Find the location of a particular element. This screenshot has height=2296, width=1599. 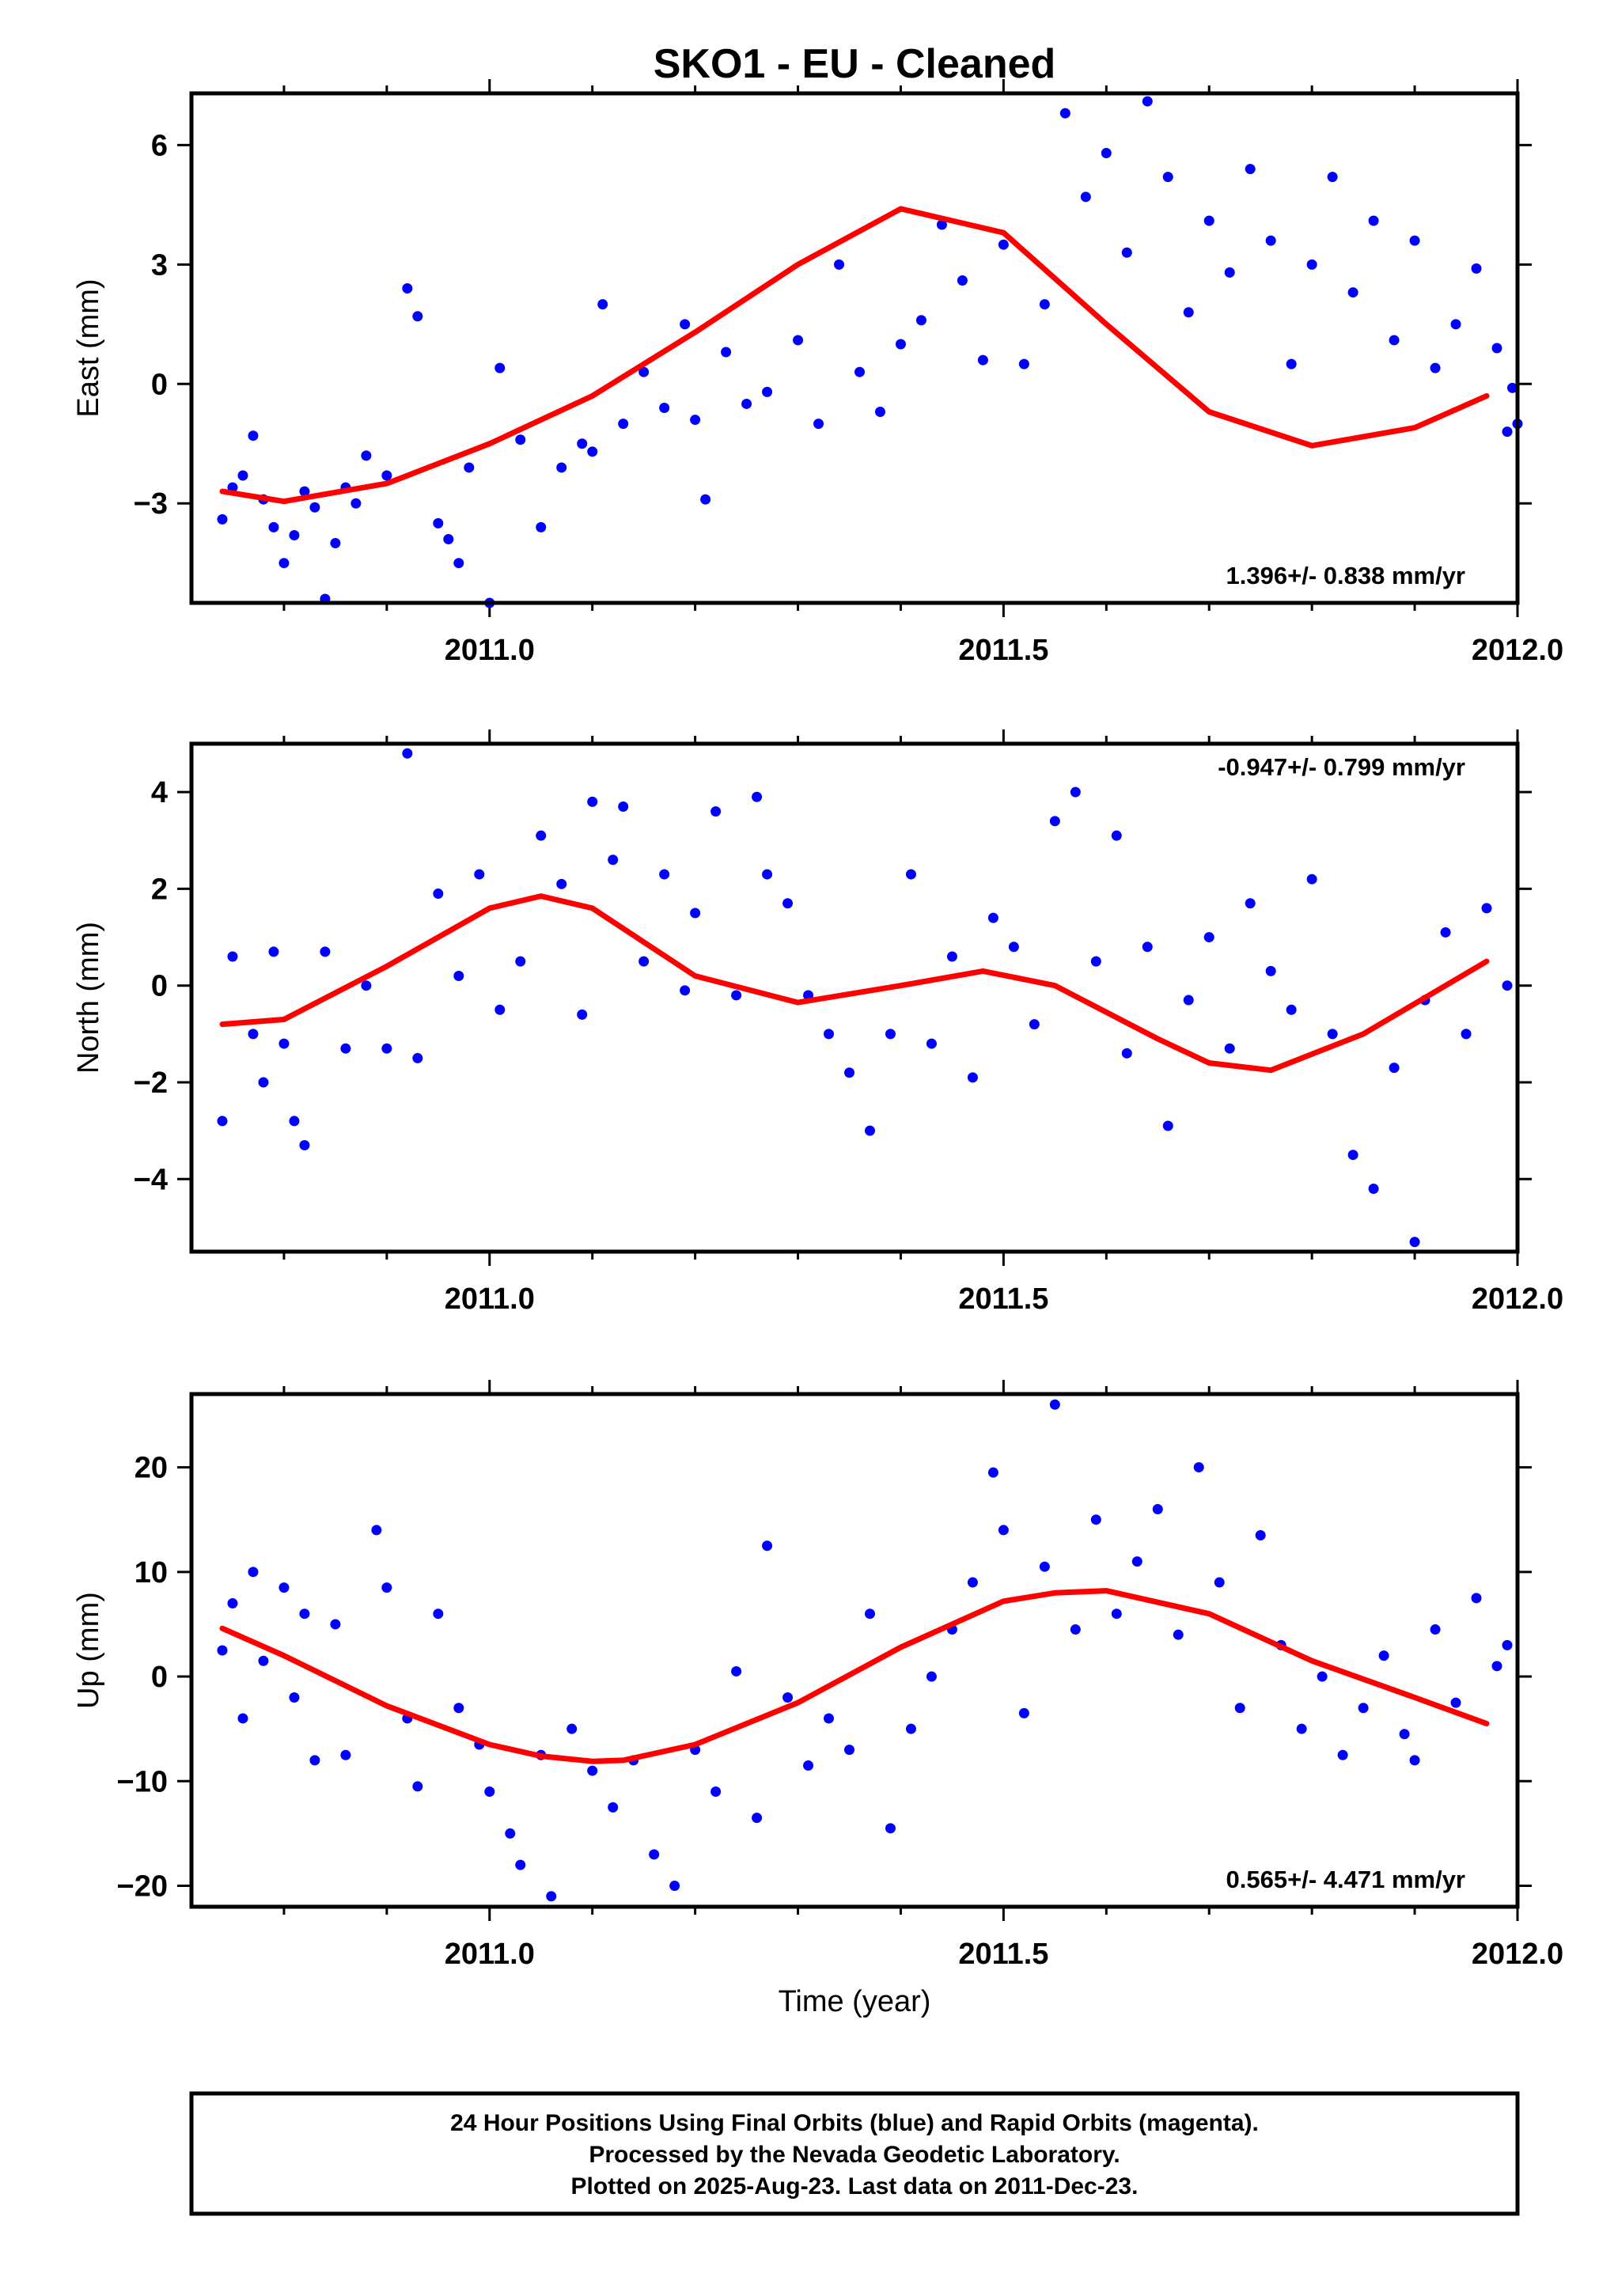

east-ytick-label: 6 is located at coordinates (159, 145).